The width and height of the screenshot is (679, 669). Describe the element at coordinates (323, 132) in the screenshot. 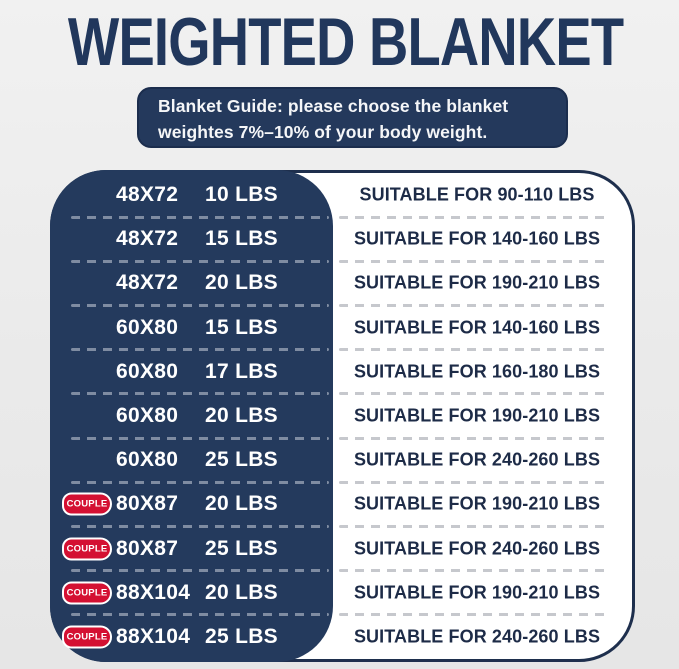

I see `guide-banner-line2: weightes 7%–10% of your body weight.` at that location.